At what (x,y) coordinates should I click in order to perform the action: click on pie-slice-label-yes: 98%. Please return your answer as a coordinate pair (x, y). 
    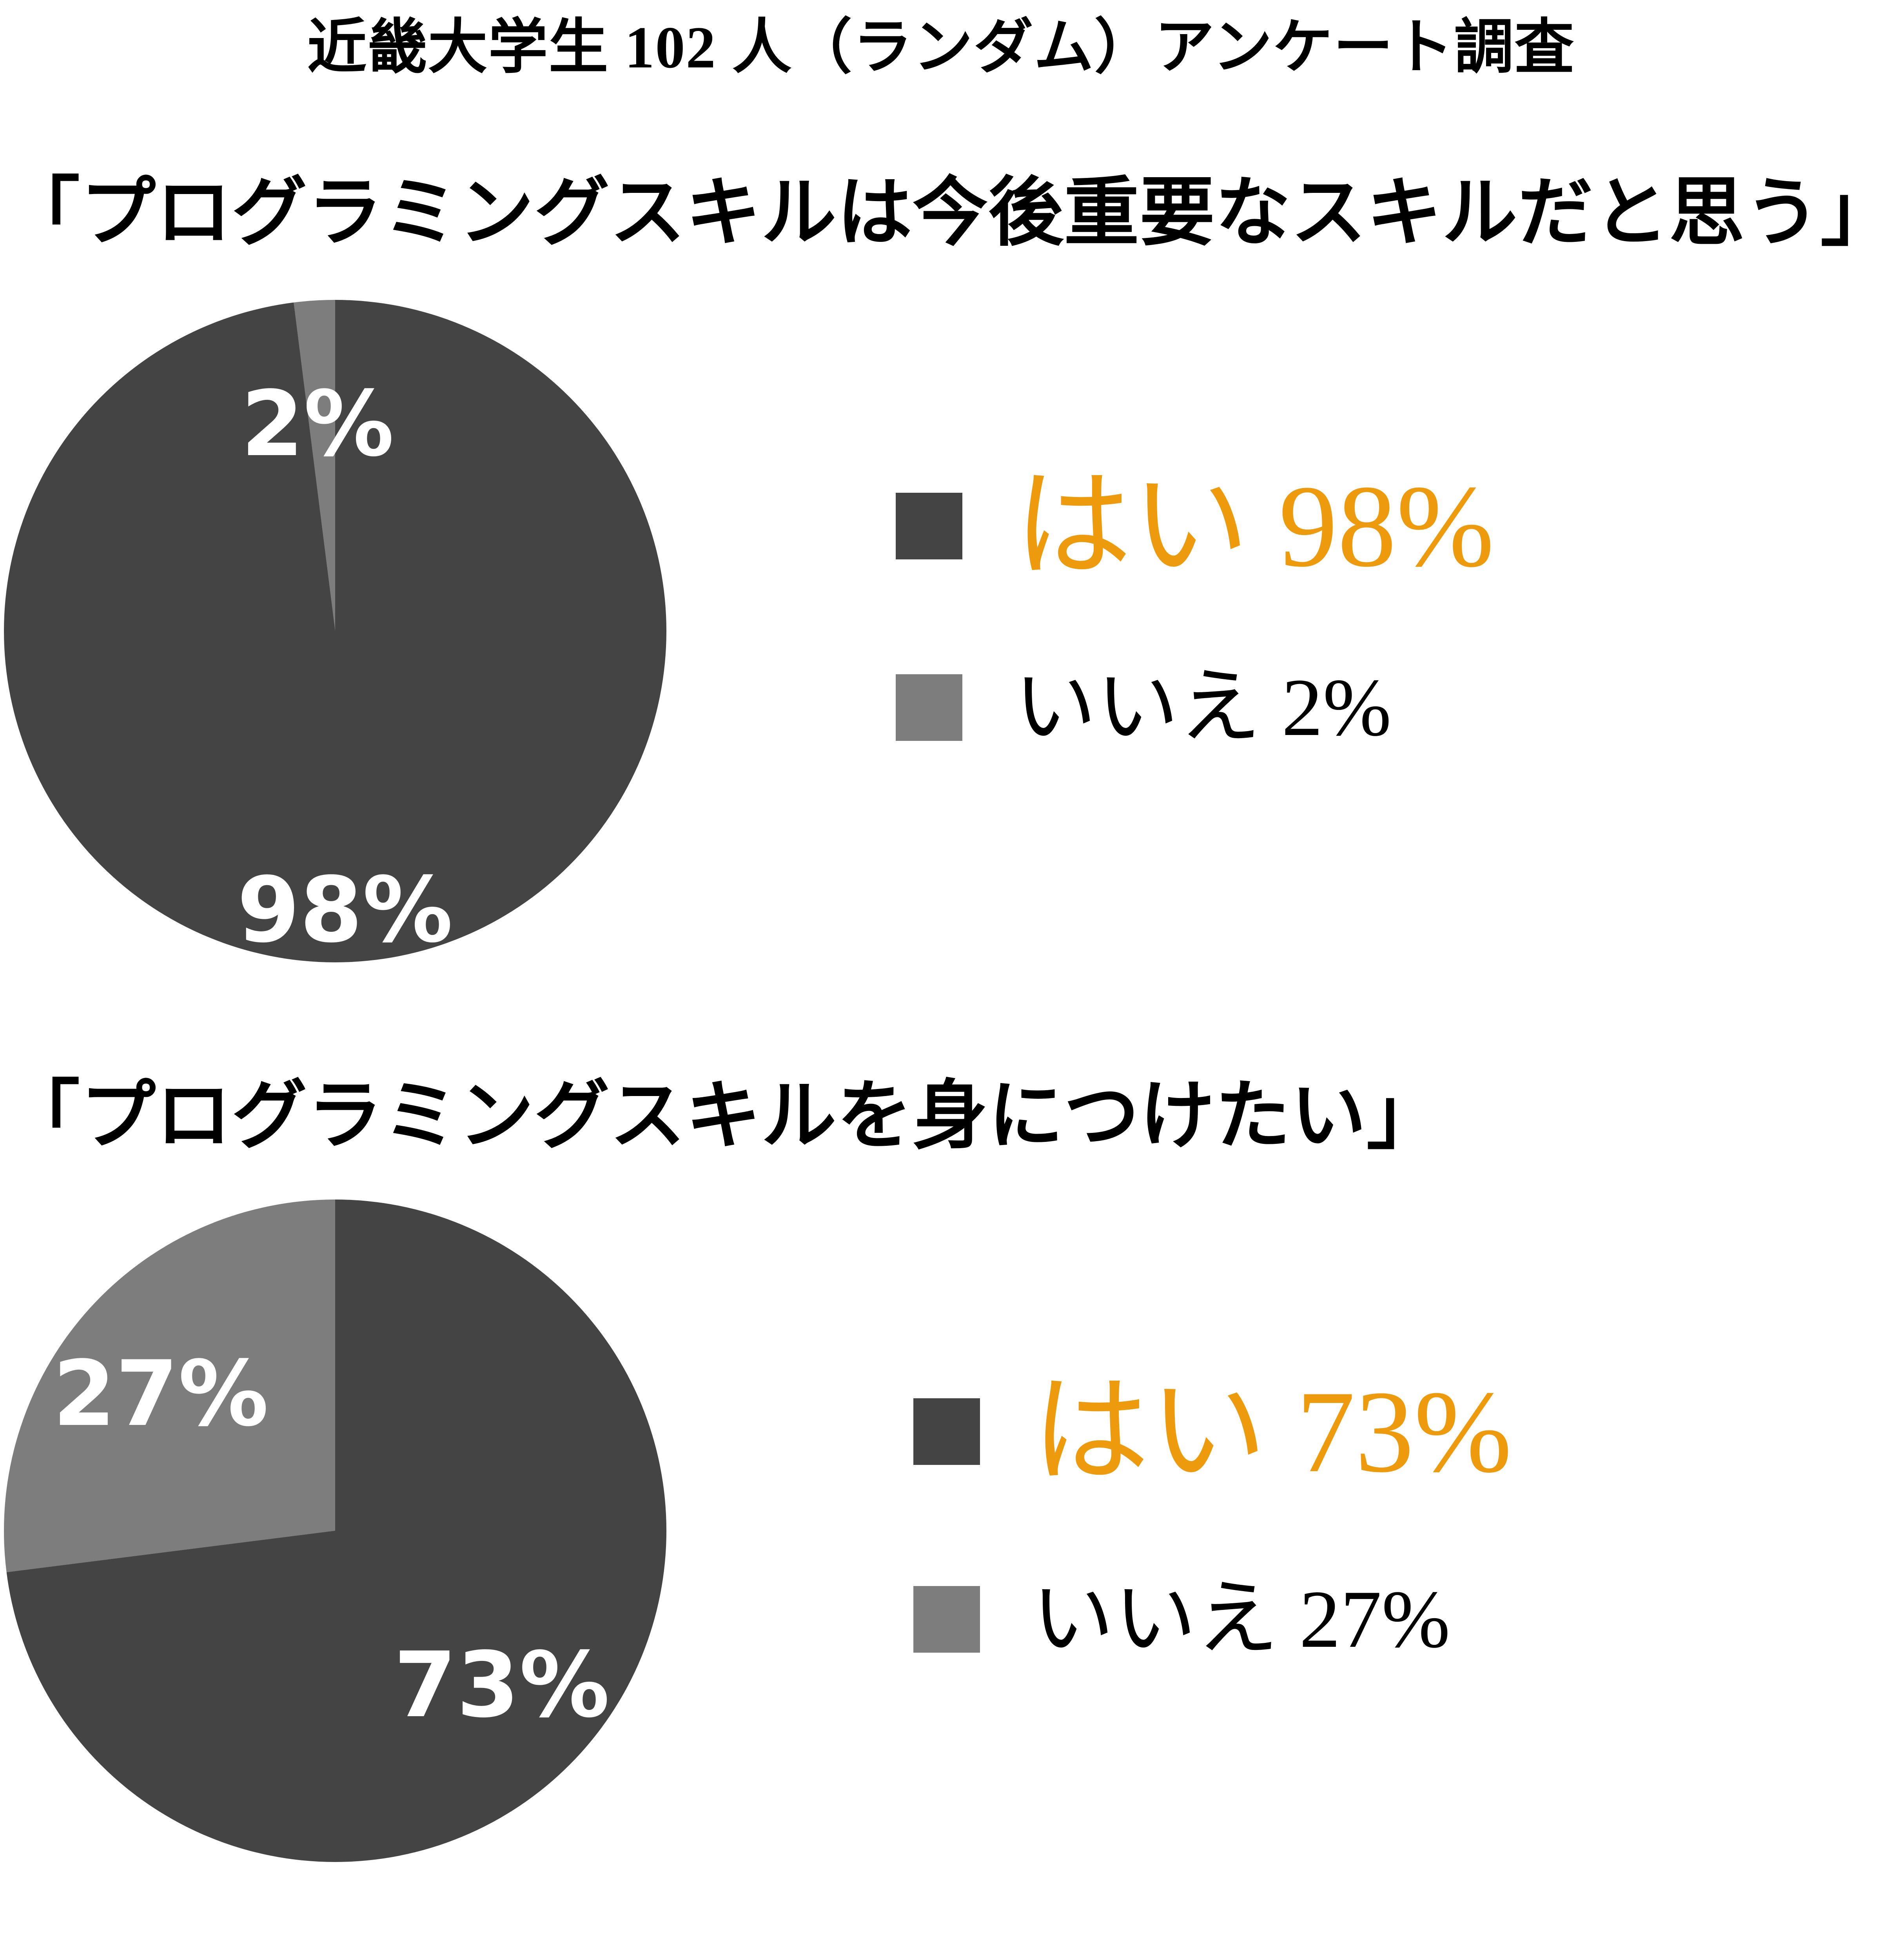
    Looking at the image, I should click on (345, 910).